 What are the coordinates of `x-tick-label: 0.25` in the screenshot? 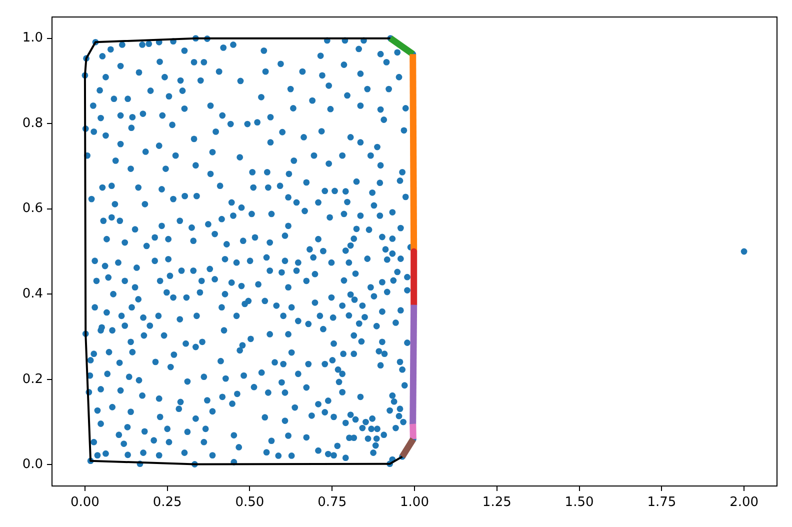 It's located at (167, 502).